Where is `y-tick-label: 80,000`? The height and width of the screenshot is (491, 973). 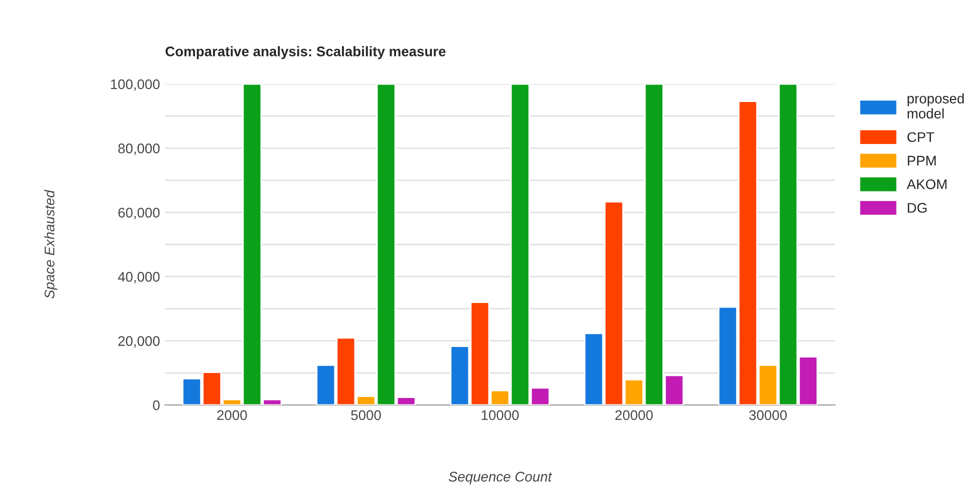
y-tick-label: 80,000 is located at coordinates (139, 150).